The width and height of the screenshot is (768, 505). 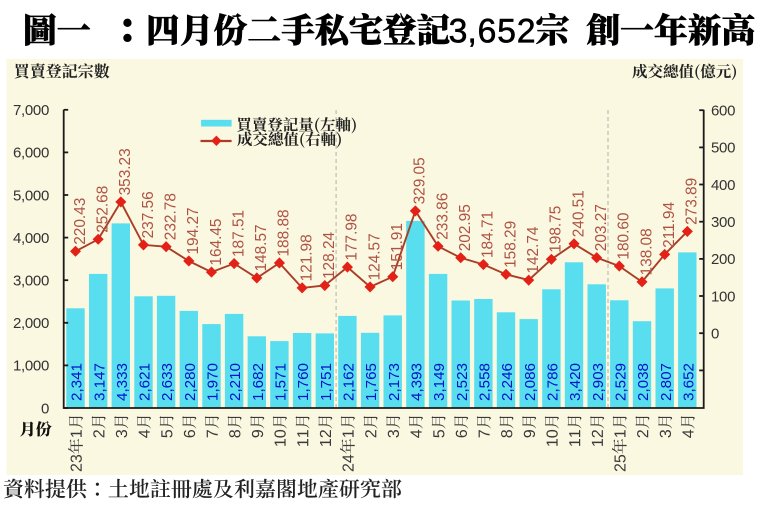 I want to click on svg-text: 1,760, so click(x=303, y=382).